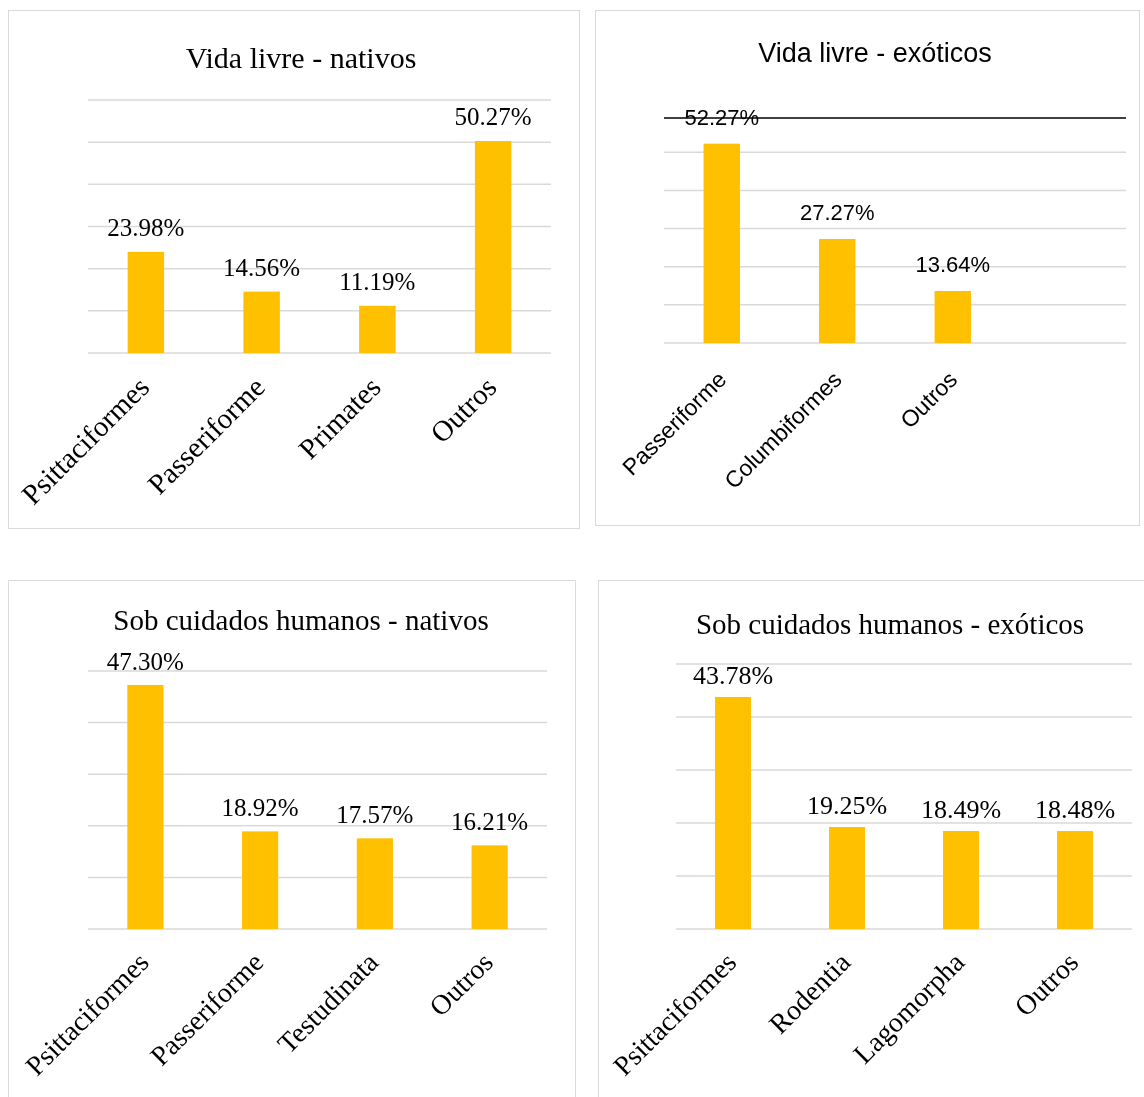 This screenshot has width=1144, height=1097. I want to click on data-label: 47.30%, so click(145, 661).